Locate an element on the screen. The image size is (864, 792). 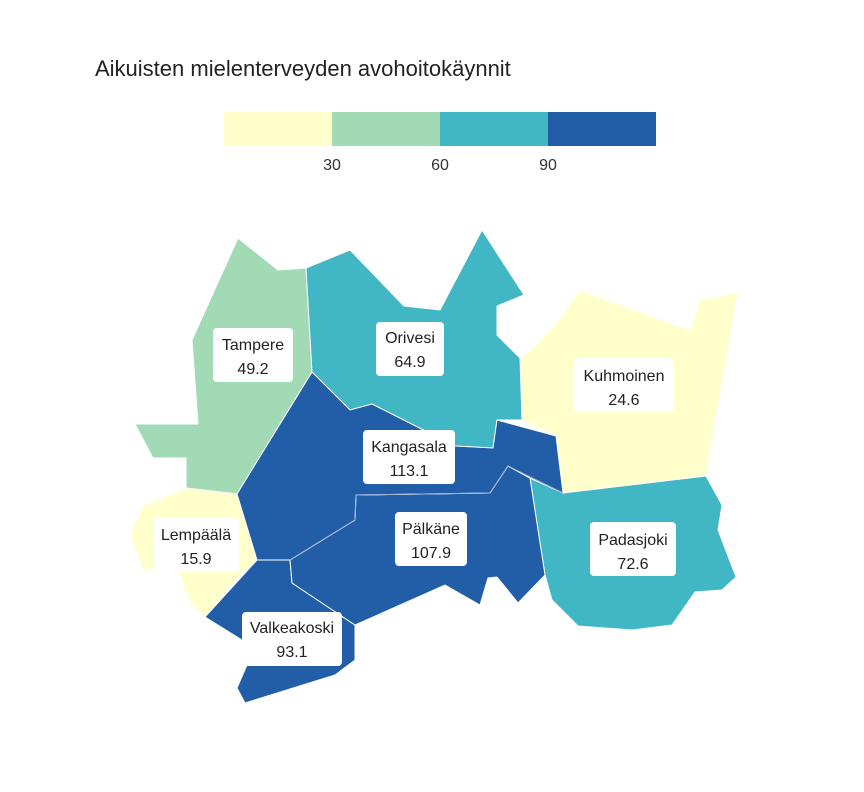
legend-tick-30: 30 is located at coordinates (332, 165).